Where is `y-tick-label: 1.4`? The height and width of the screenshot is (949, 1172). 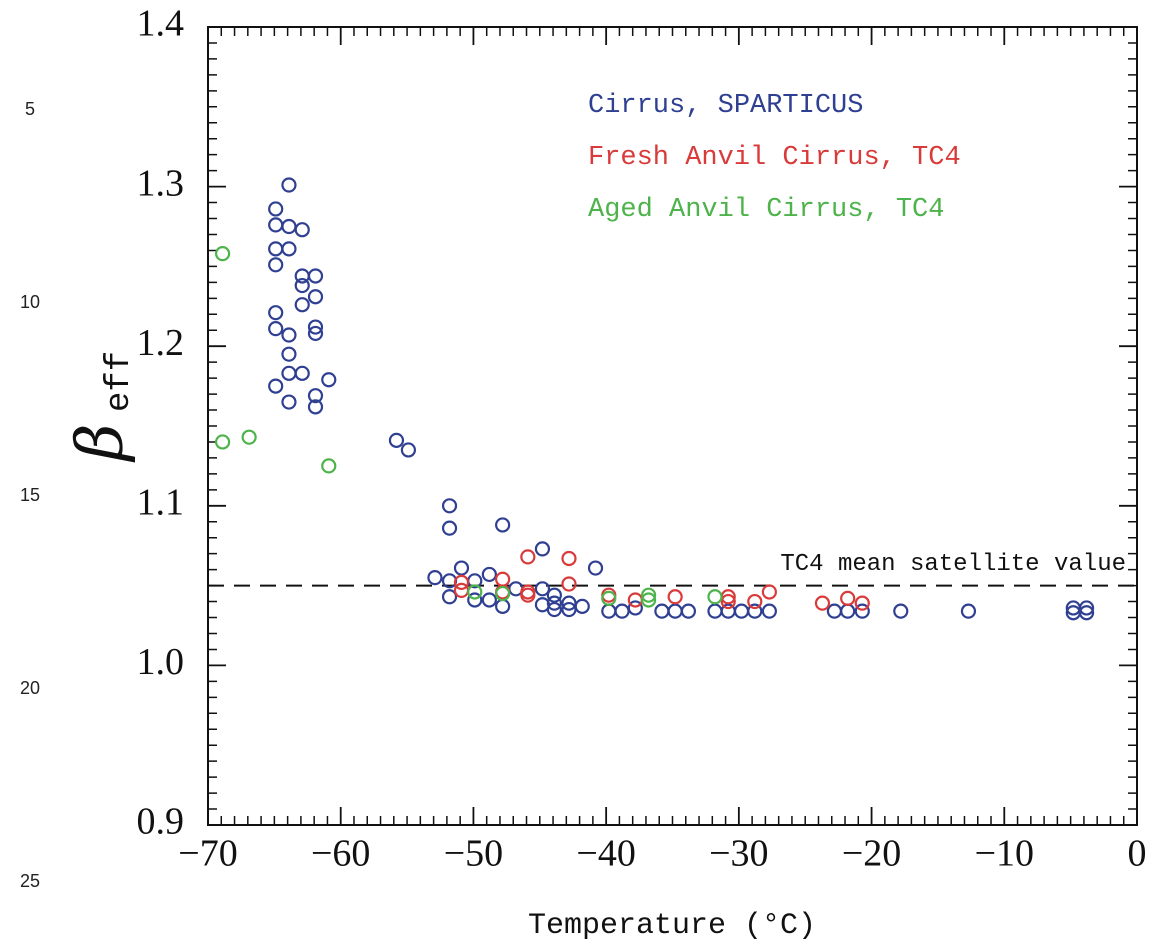 y-tick-label: 1.4 is located at coordinates (161, 24).